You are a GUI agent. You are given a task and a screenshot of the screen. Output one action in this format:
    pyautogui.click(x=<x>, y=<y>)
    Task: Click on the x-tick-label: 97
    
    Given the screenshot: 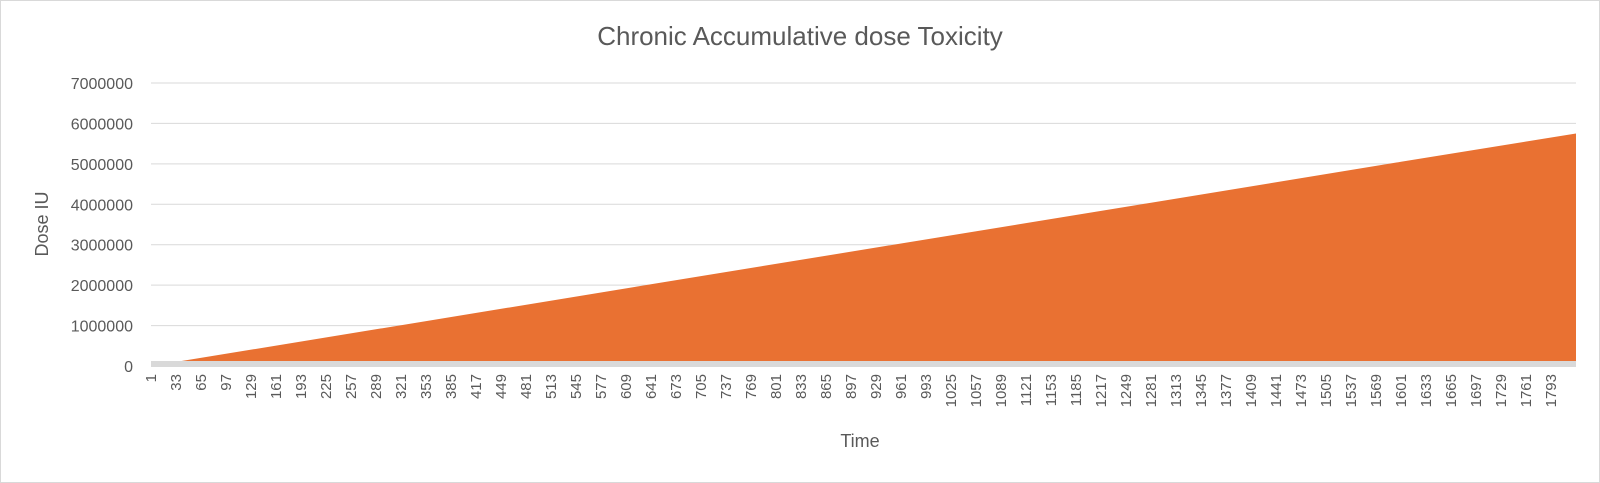 What is the action you would take?
    pyautogui.click(x=226, y=382)
    